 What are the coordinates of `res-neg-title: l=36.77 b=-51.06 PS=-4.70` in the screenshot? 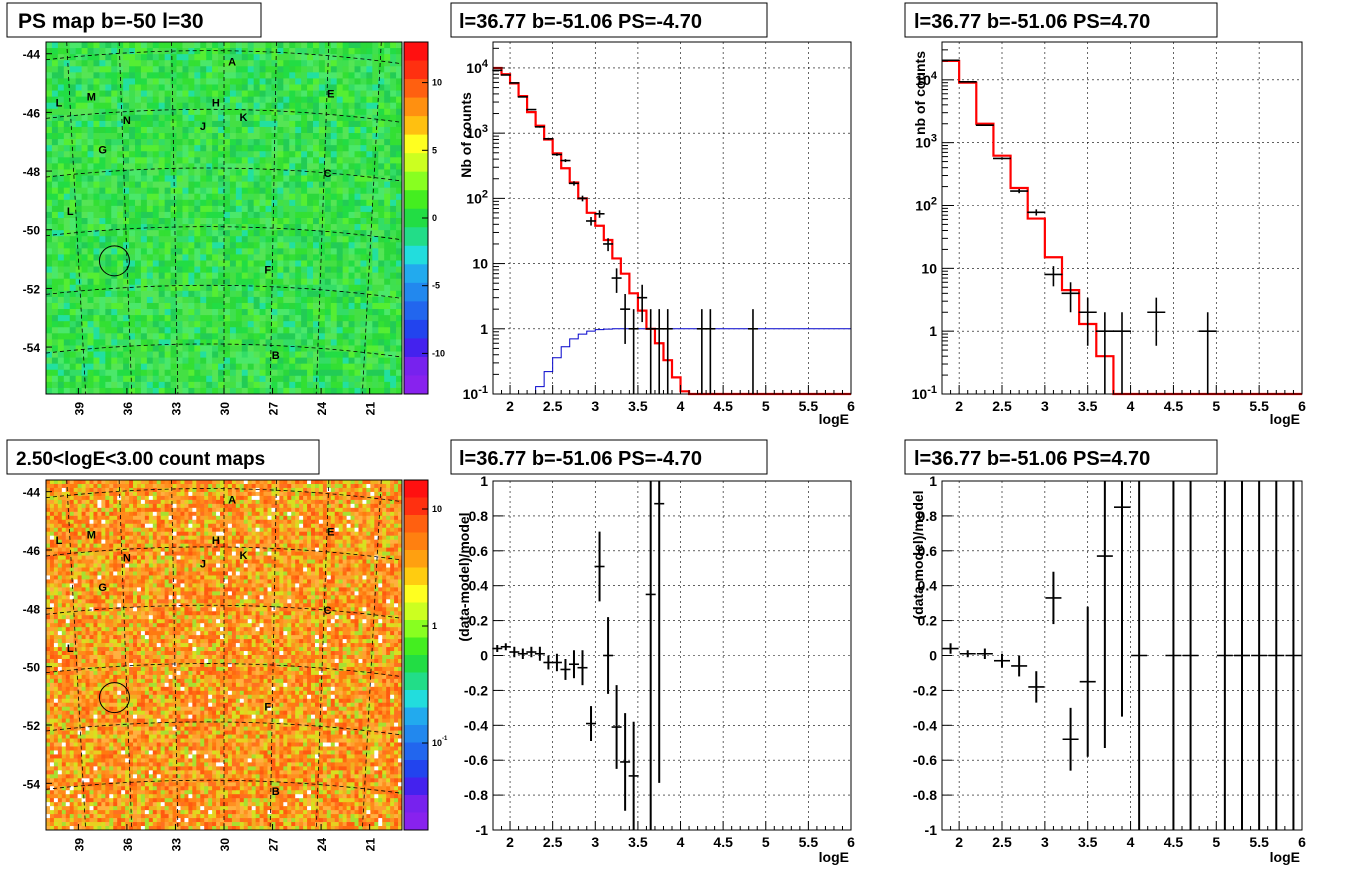 It's located at (580, 459).